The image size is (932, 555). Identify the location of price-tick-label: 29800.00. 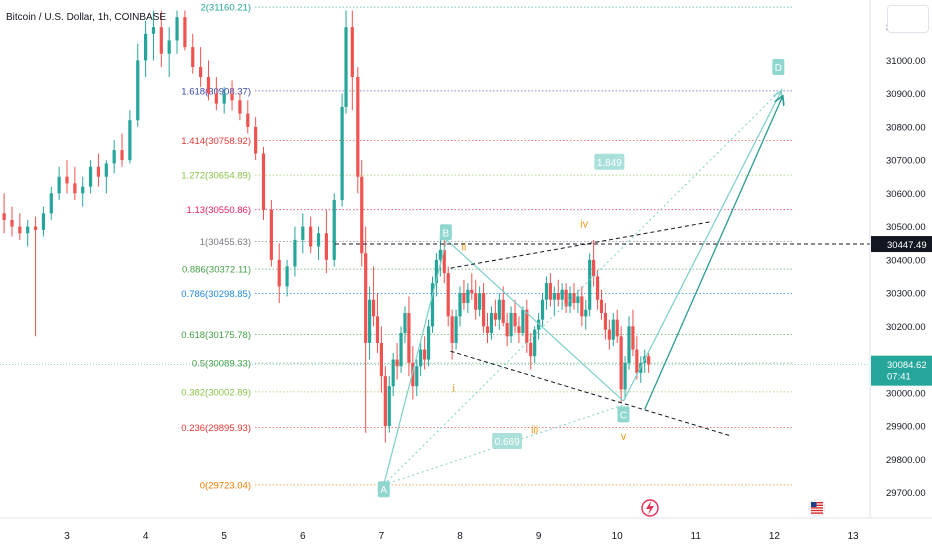
(906, 460).